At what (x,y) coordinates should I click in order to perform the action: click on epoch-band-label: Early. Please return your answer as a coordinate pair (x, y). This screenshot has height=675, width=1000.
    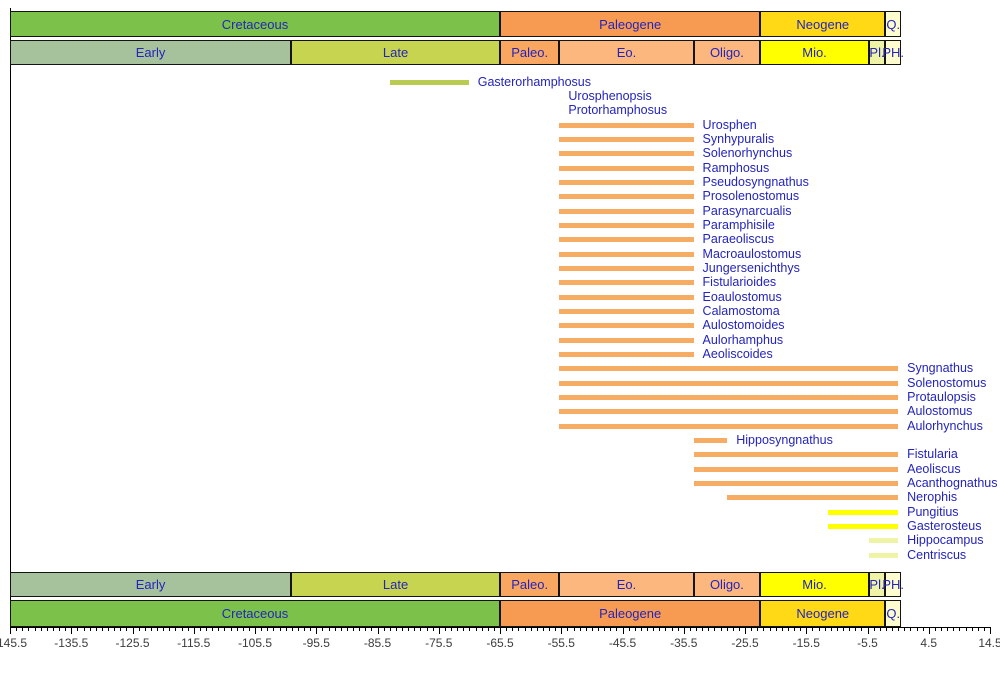
    Looking at the image, I should click on (150, 52).